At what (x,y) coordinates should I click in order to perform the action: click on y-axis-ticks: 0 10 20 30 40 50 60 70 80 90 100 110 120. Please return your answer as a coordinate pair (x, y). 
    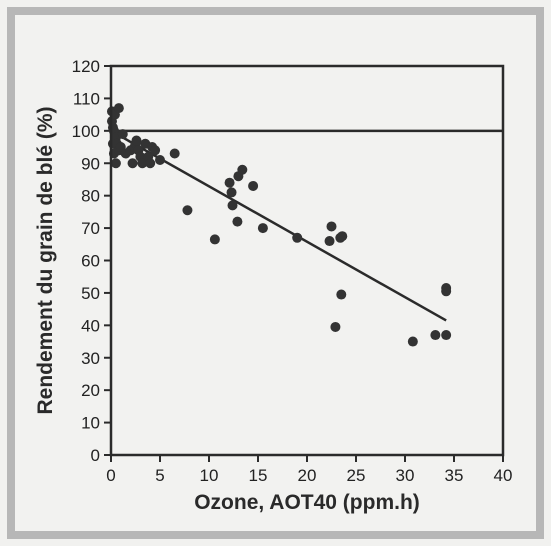
    Looking at the image, I should click on (91, 261).